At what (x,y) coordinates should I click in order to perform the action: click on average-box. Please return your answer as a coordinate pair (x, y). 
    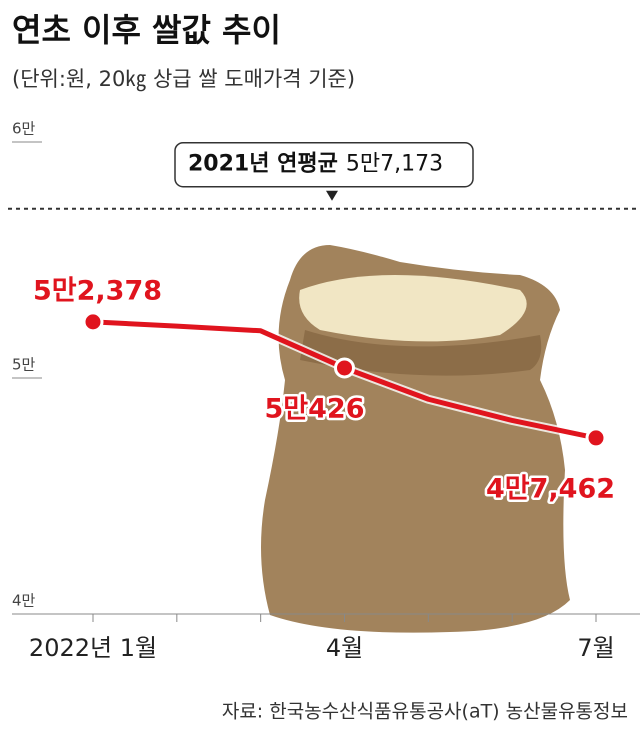
    Looking at the image, I should click on (324, 164).